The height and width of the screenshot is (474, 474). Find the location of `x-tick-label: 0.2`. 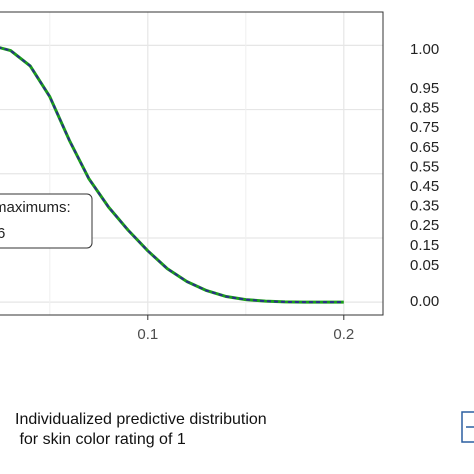

x-tick-label: 0.2 is located at coordinates (343, 334).